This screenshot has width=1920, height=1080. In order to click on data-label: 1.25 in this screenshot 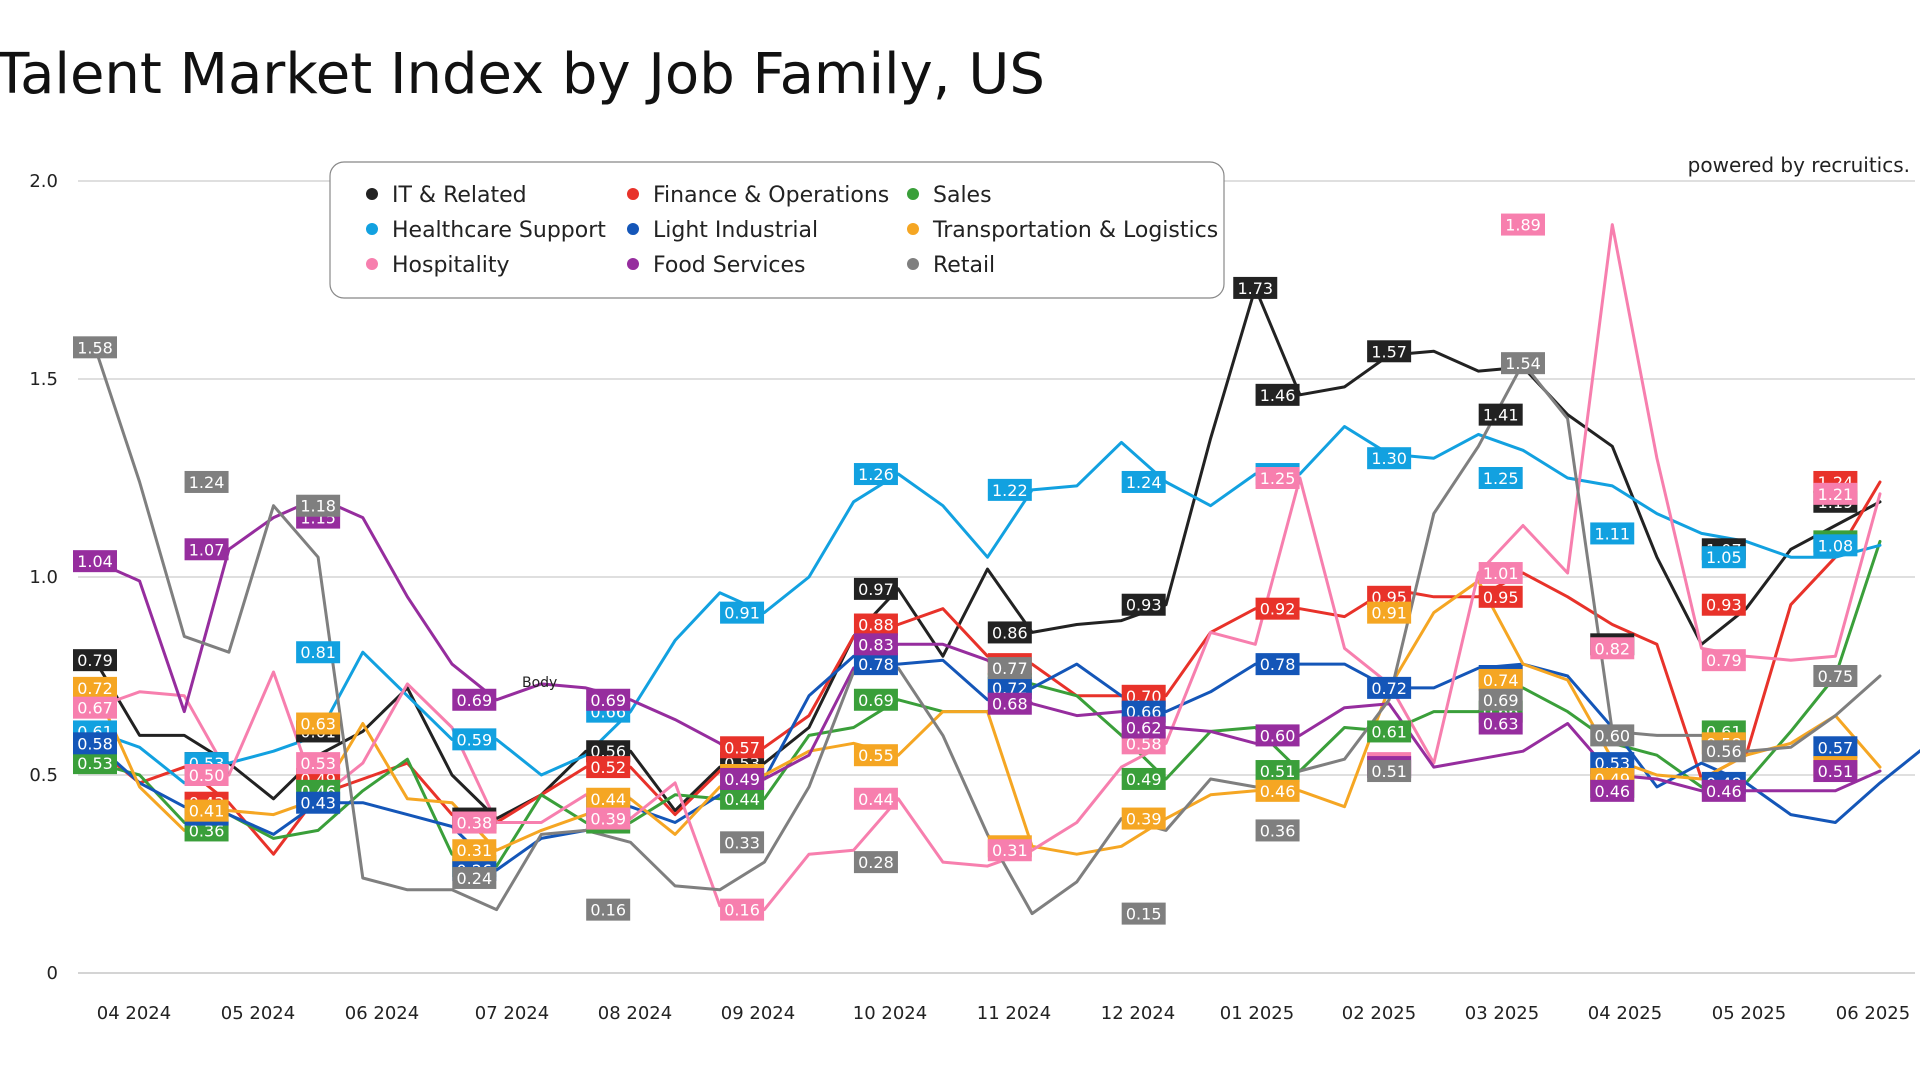, I will do `click(1500, 478)`.